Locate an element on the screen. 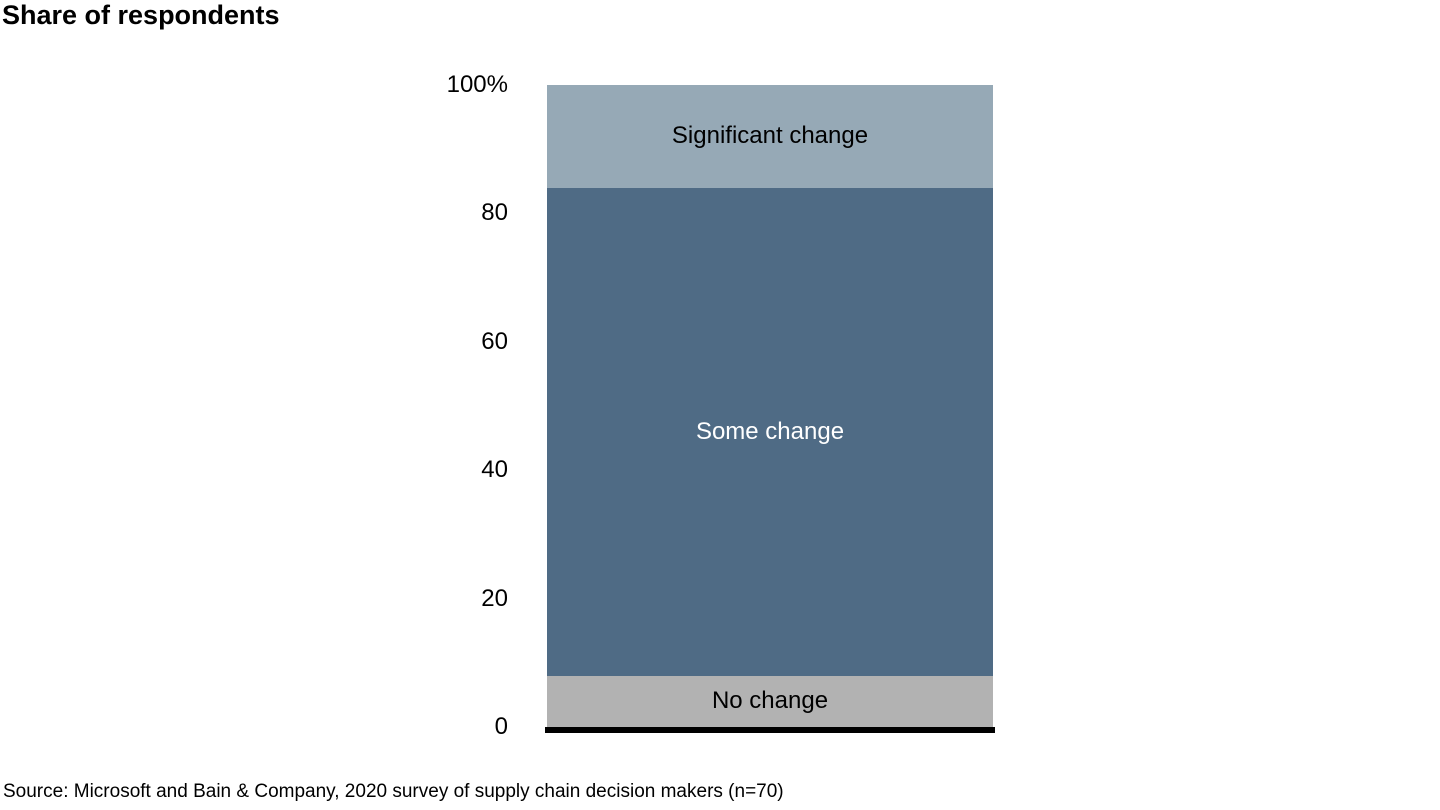 Image resolution: width=1440 pixels, height=810 pixels. x-axis-line is located at coordinates (770, 730).